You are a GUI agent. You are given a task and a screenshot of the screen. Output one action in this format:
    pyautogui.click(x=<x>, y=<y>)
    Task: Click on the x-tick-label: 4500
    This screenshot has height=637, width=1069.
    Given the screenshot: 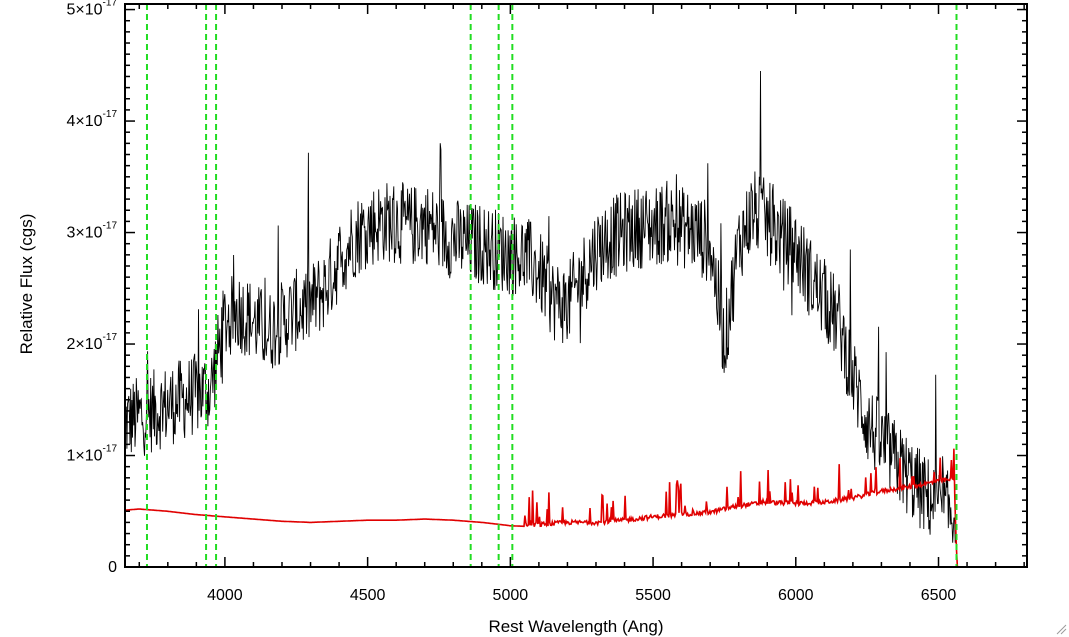 What is the action you would take?
    pyautogui.click(x=368, y=595)
    